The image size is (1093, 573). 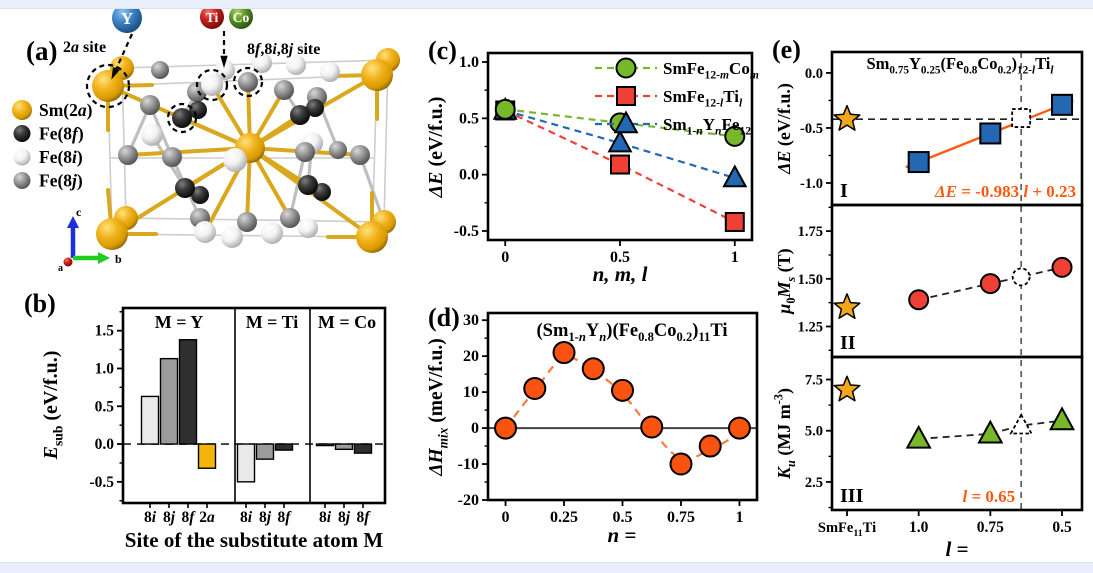 I want to click on x-axis-label: Site of the substitute atom M, so click(x=254, y=540).